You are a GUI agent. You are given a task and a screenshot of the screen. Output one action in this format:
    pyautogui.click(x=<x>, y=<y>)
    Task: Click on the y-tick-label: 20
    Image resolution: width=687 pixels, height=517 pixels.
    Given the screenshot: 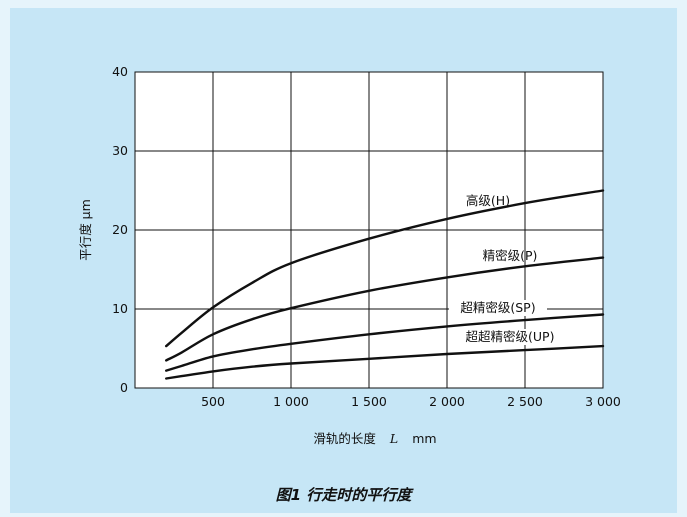 What is the action you would take?
    pyautogui.click(x=120, y=229)
    